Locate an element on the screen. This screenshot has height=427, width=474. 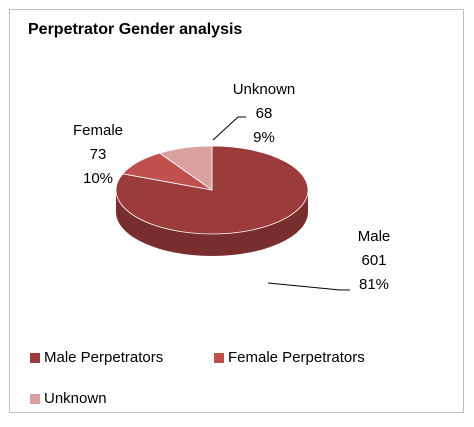
chart-title: Perpetrator Gender analysis is located at coordinates (135, 29).